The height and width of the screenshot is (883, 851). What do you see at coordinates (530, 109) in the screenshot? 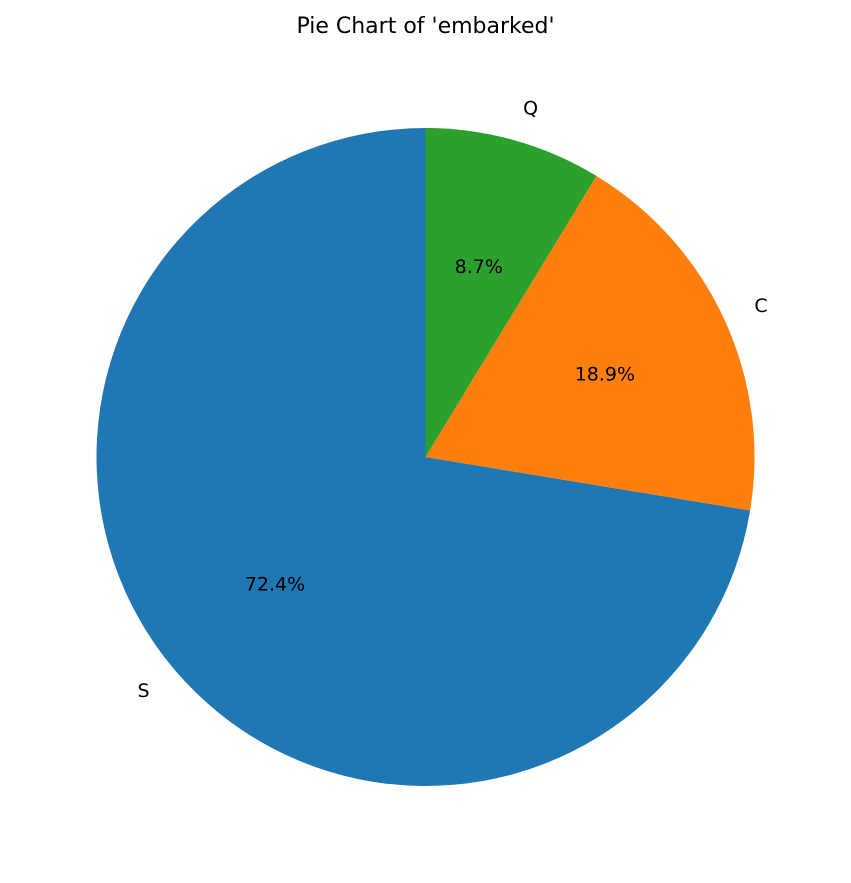
I see `category-label-q: Q` at bounding box center [530, 109].